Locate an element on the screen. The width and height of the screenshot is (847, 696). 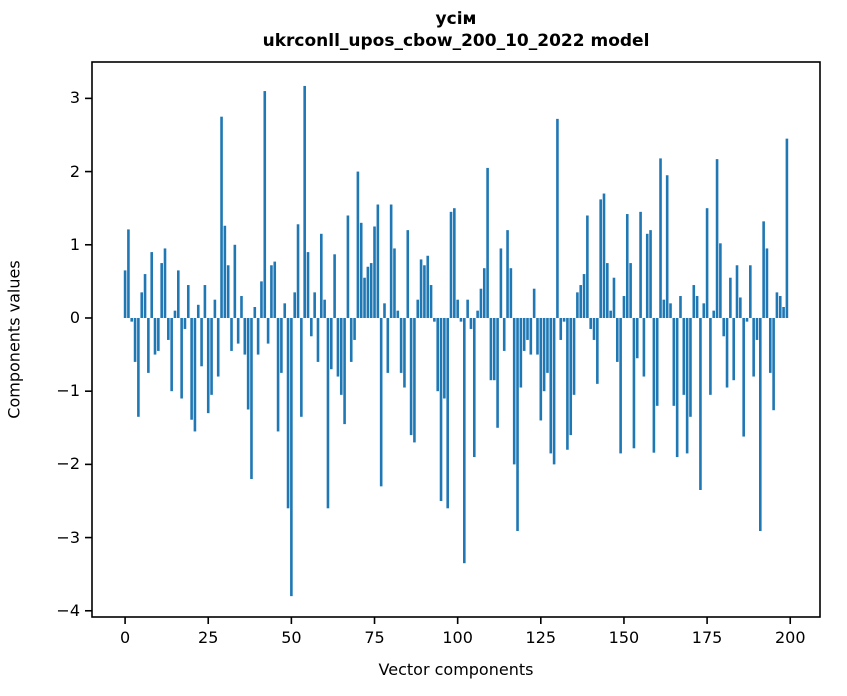
x-tick-label: 200 is located at coordinates (790, 637).